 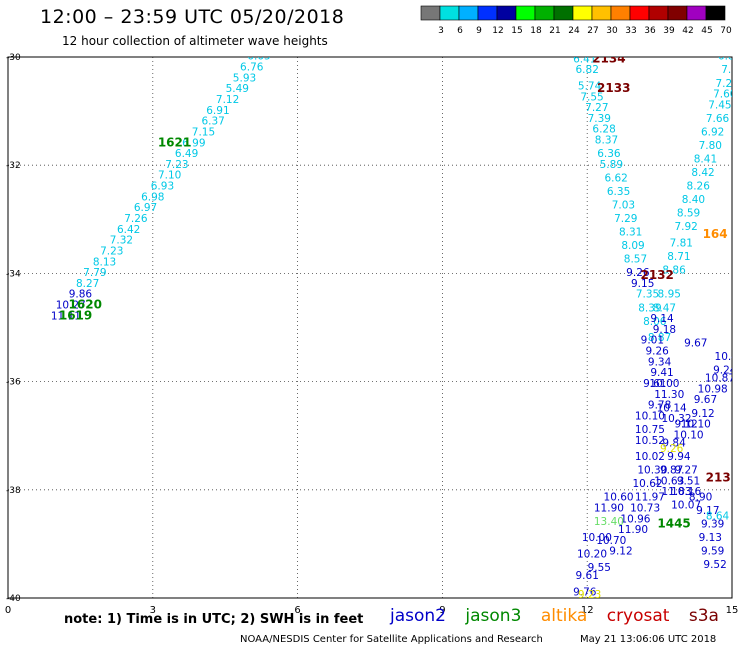 What do you see at coordinates (705, 159) in the screenshot?
I see `swh-value: 8.41` at bounding box center [705, 159].